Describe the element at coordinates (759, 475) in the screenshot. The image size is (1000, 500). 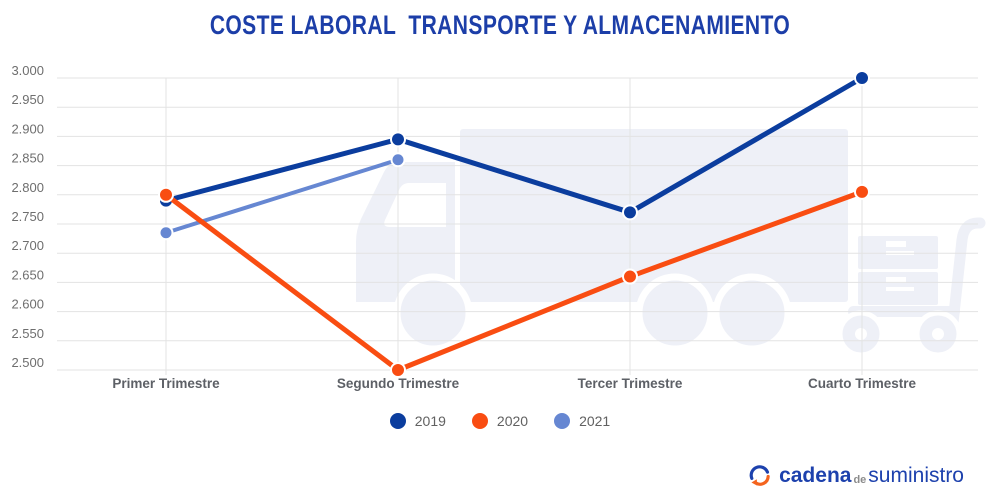
I see `circular-arrows-icon` at that location.